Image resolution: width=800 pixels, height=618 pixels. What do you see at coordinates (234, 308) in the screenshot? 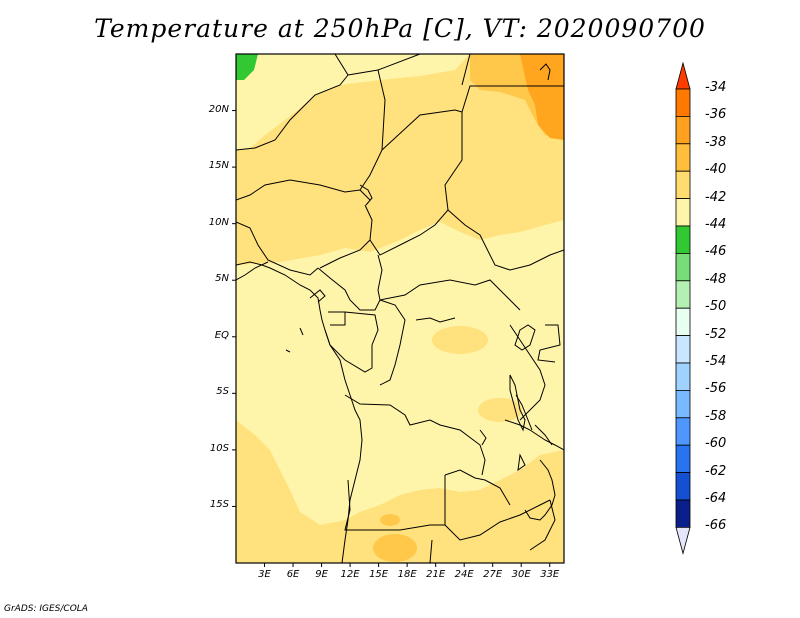
I see `lat-ticks` at bounding box center [234, 308].